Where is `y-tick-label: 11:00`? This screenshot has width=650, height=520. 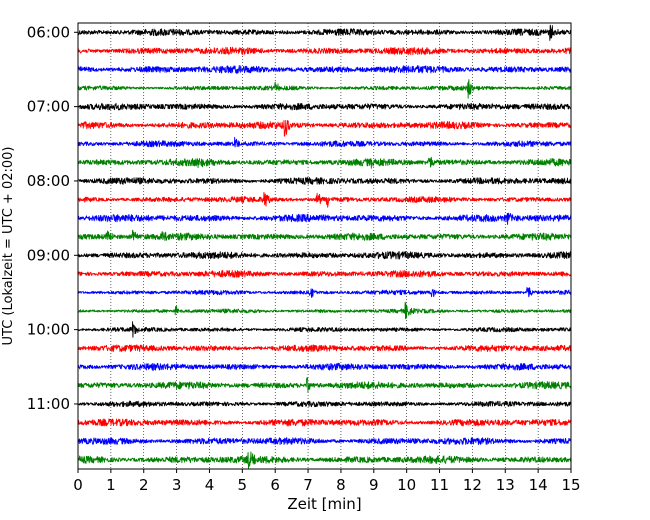 y-tick-label: 11:00 is located at coordinates (48, 404).